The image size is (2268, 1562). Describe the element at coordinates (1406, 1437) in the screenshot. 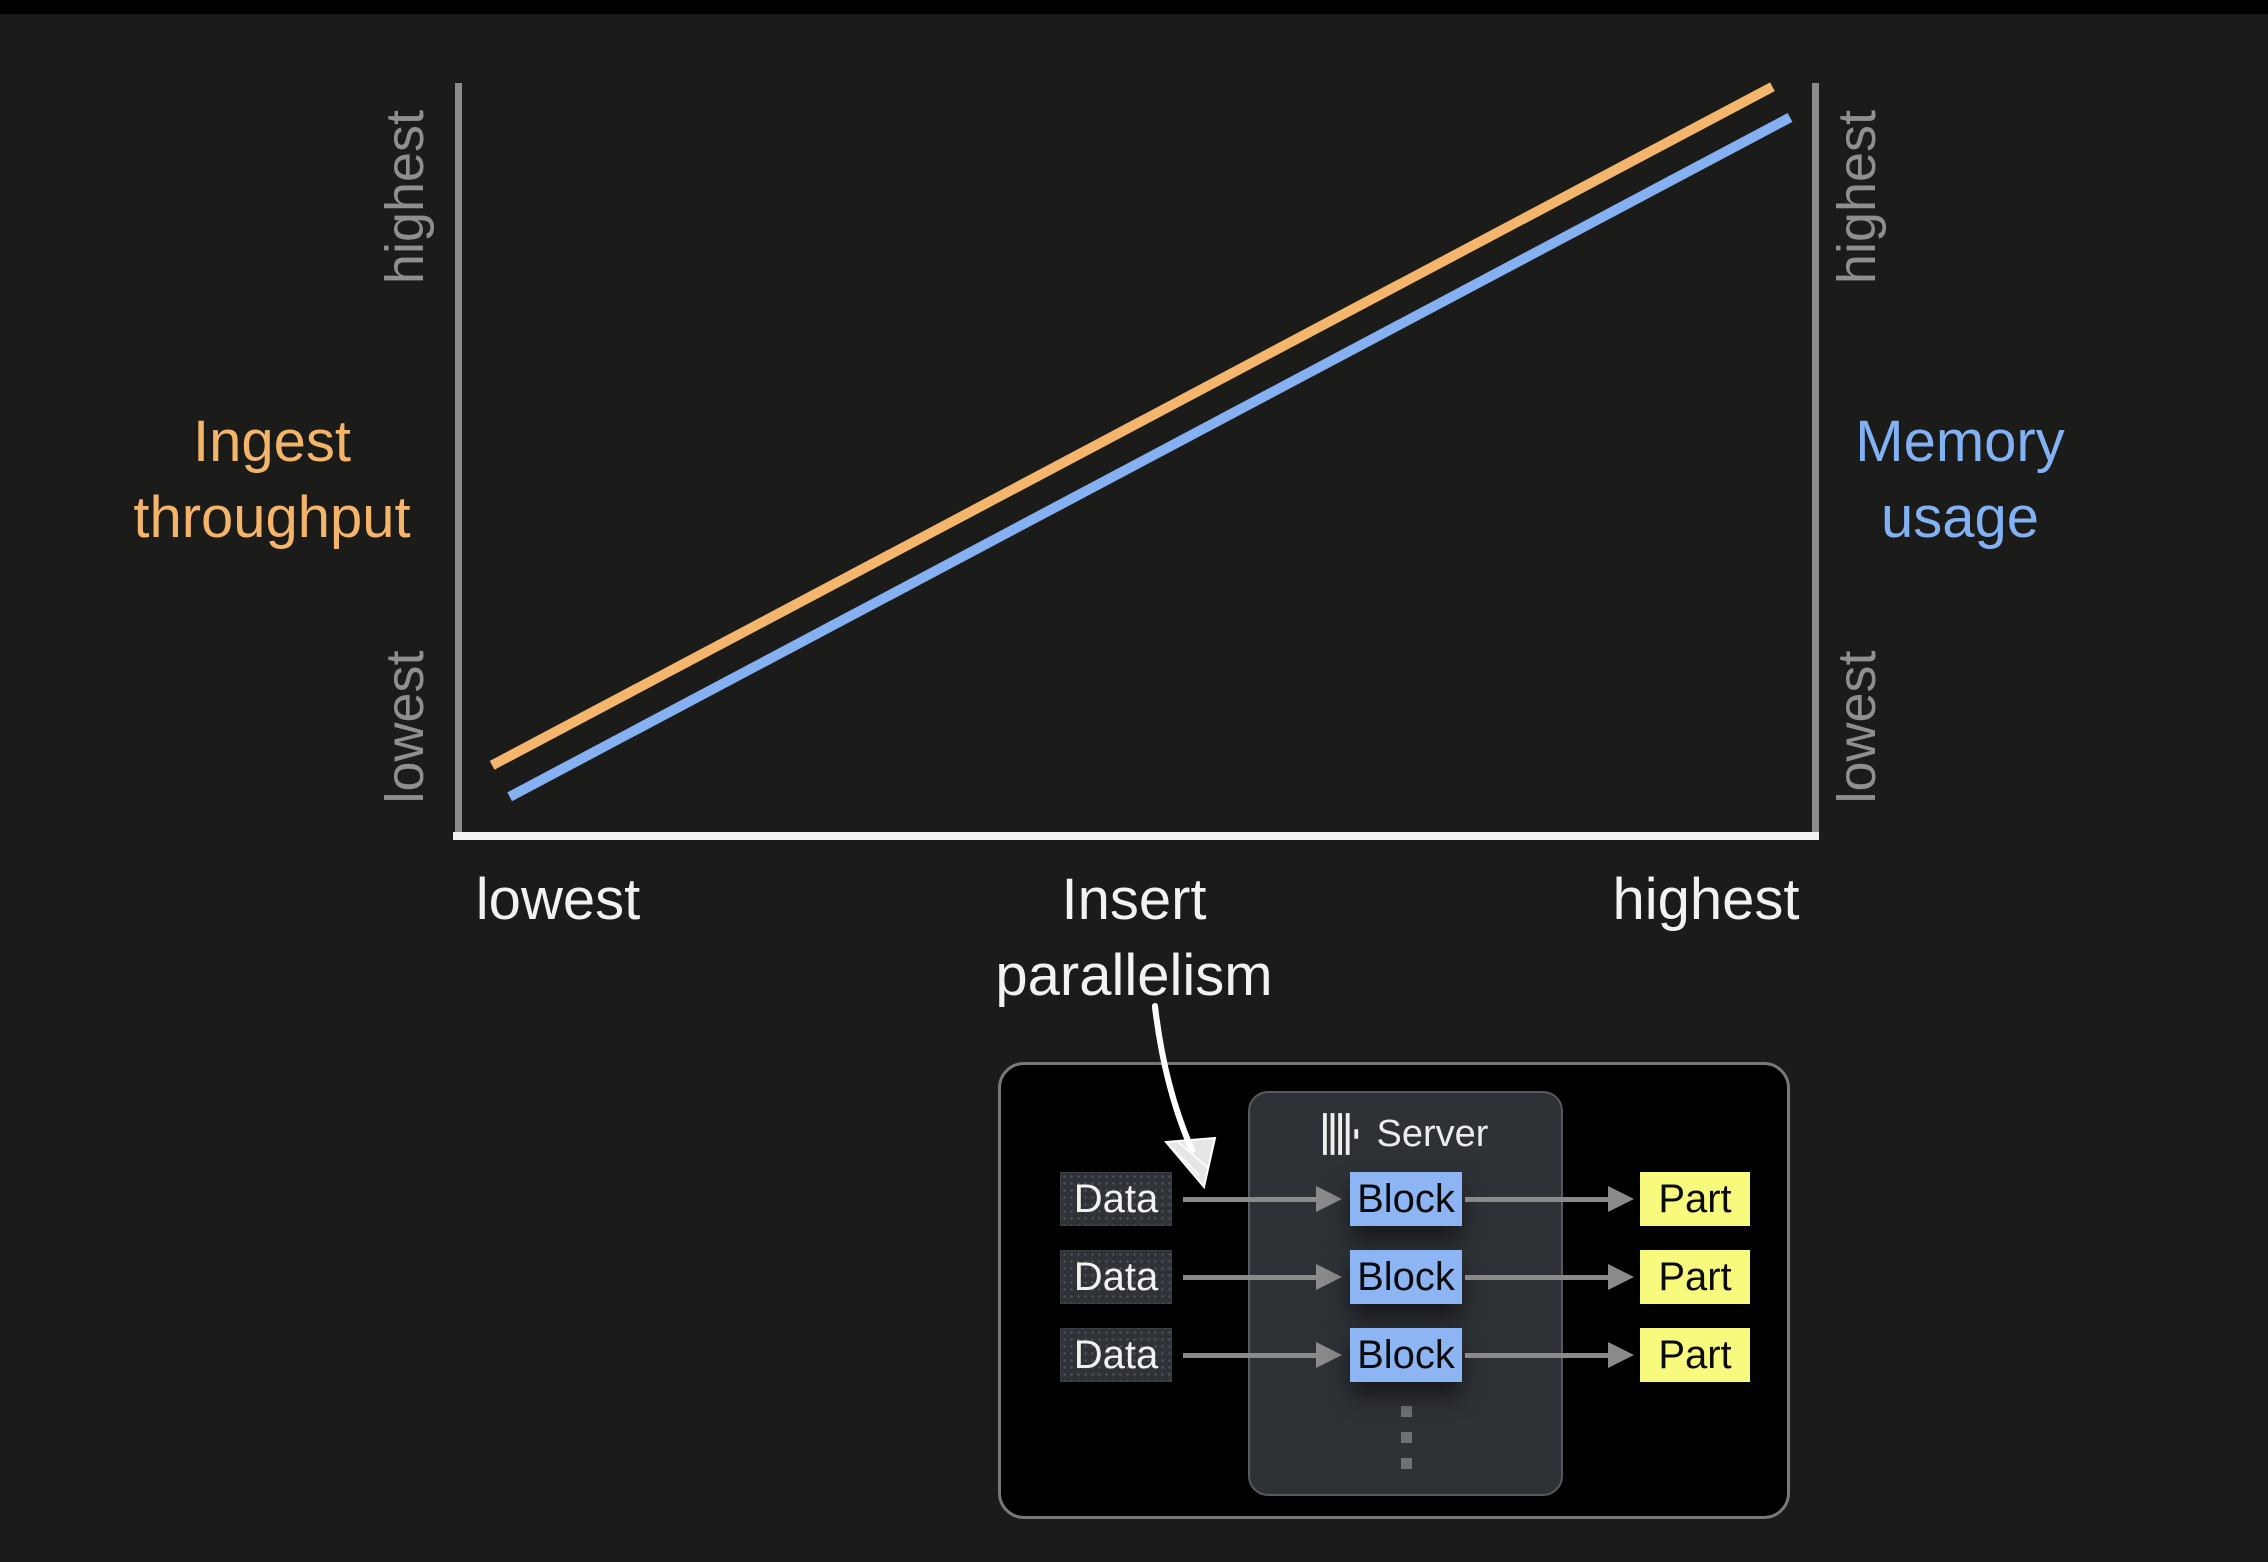

I see `ellipsis-dots-icon` at that location.